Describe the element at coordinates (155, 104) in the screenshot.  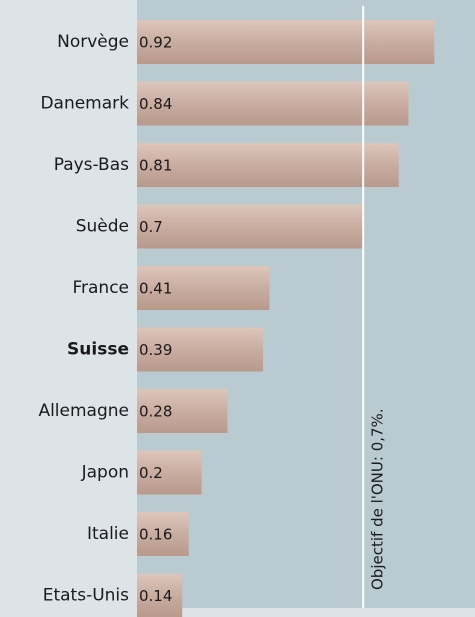
I see `value-label: 0.84` at that location.